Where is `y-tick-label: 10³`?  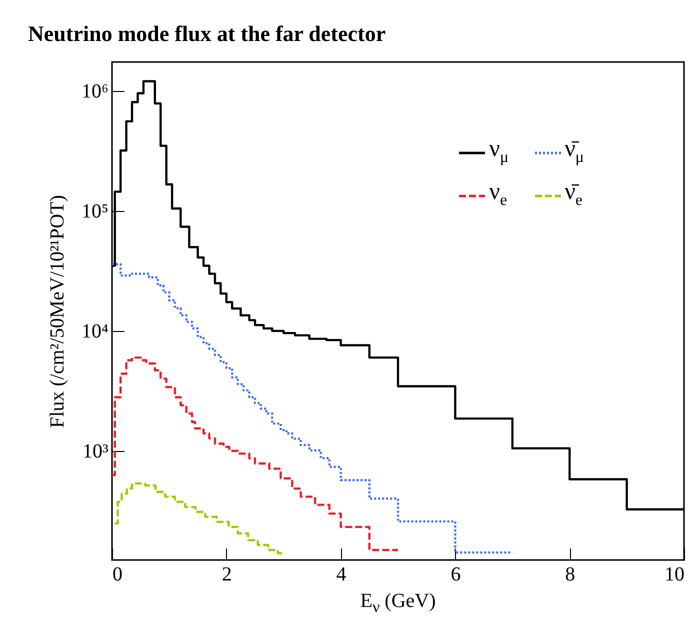
y-tick-label: 10³ is located at coordinates (95, 451).